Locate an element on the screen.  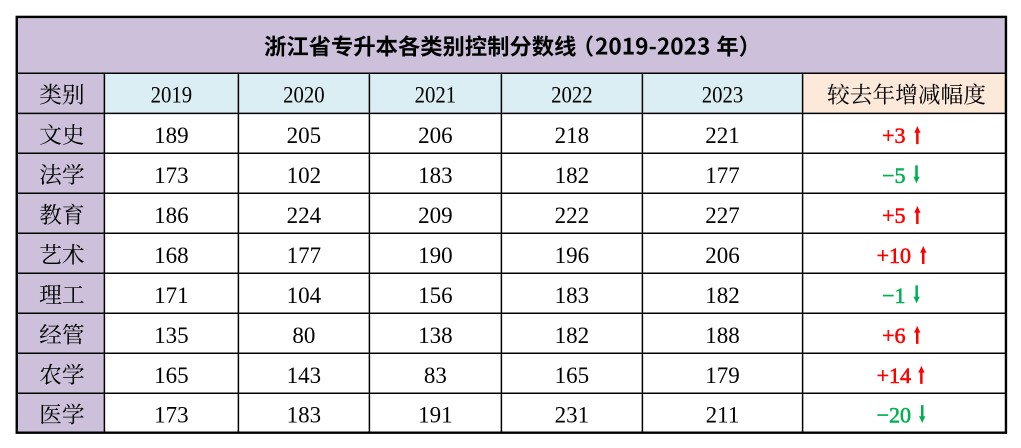
svg-text: +10 is located at coordinates (894, 255).